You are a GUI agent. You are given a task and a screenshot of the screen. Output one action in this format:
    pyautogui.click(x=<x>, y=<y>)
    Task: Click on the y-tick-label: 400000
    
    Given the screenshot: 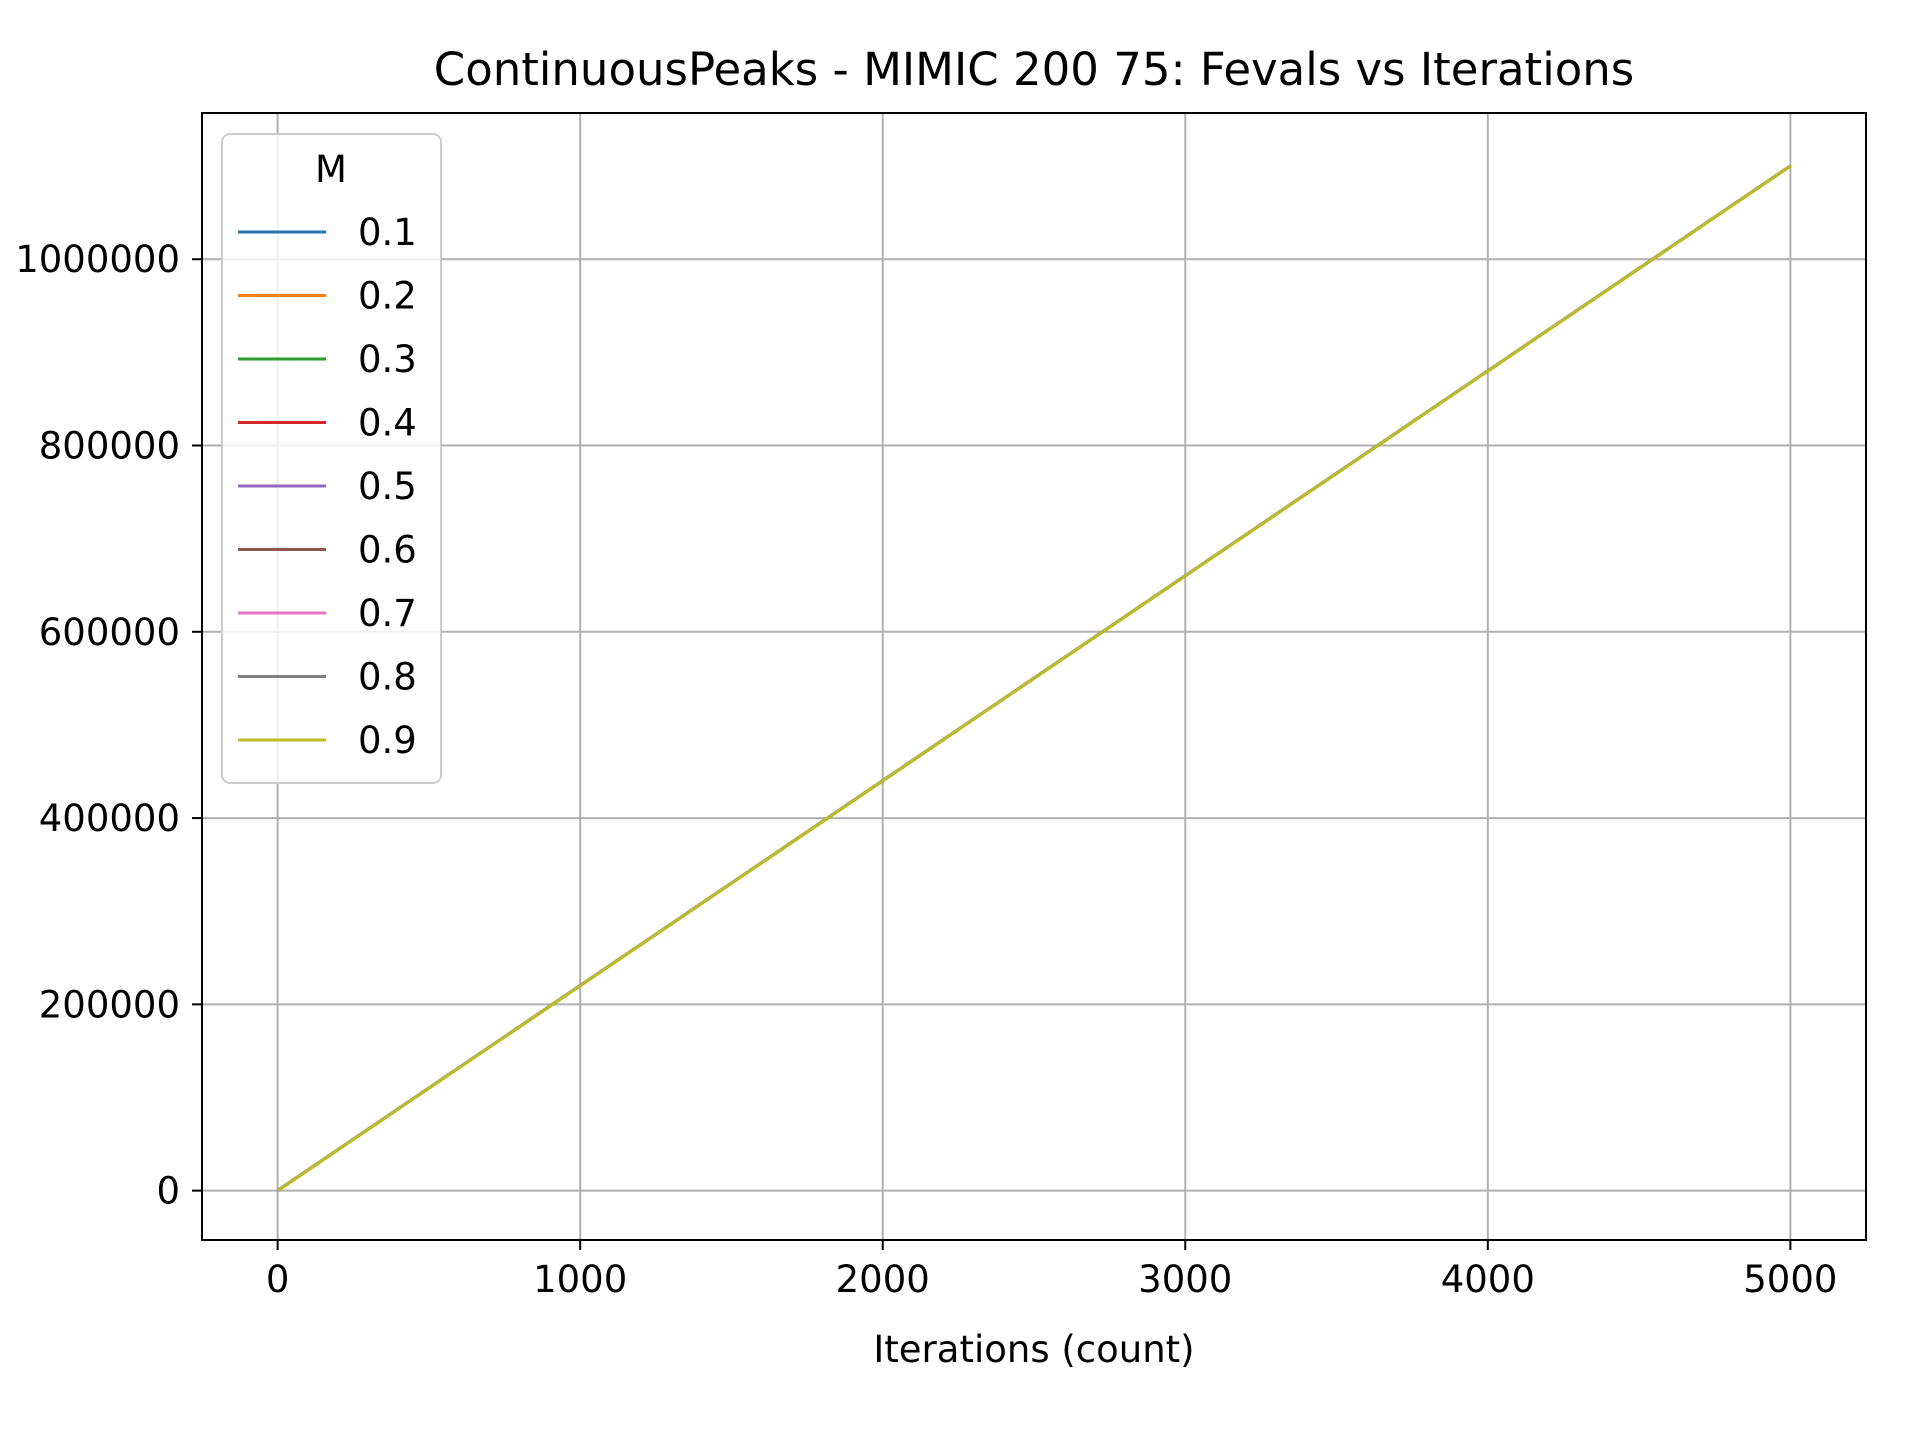 What is the action you would take?
    pyautogui.click(x=109, y=818)
    